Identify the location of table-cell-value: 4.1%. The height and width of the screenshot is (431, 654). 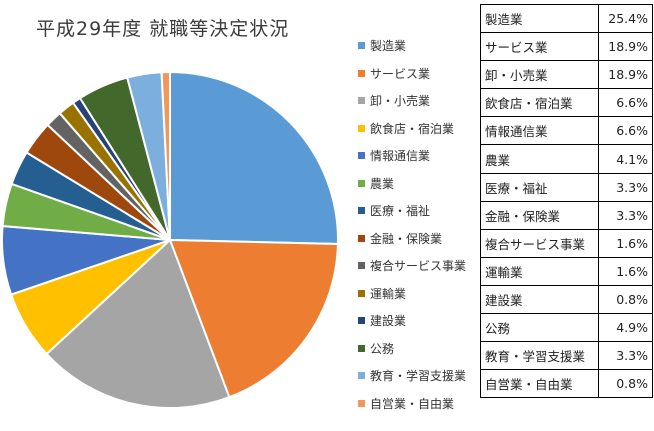
(625, 159).